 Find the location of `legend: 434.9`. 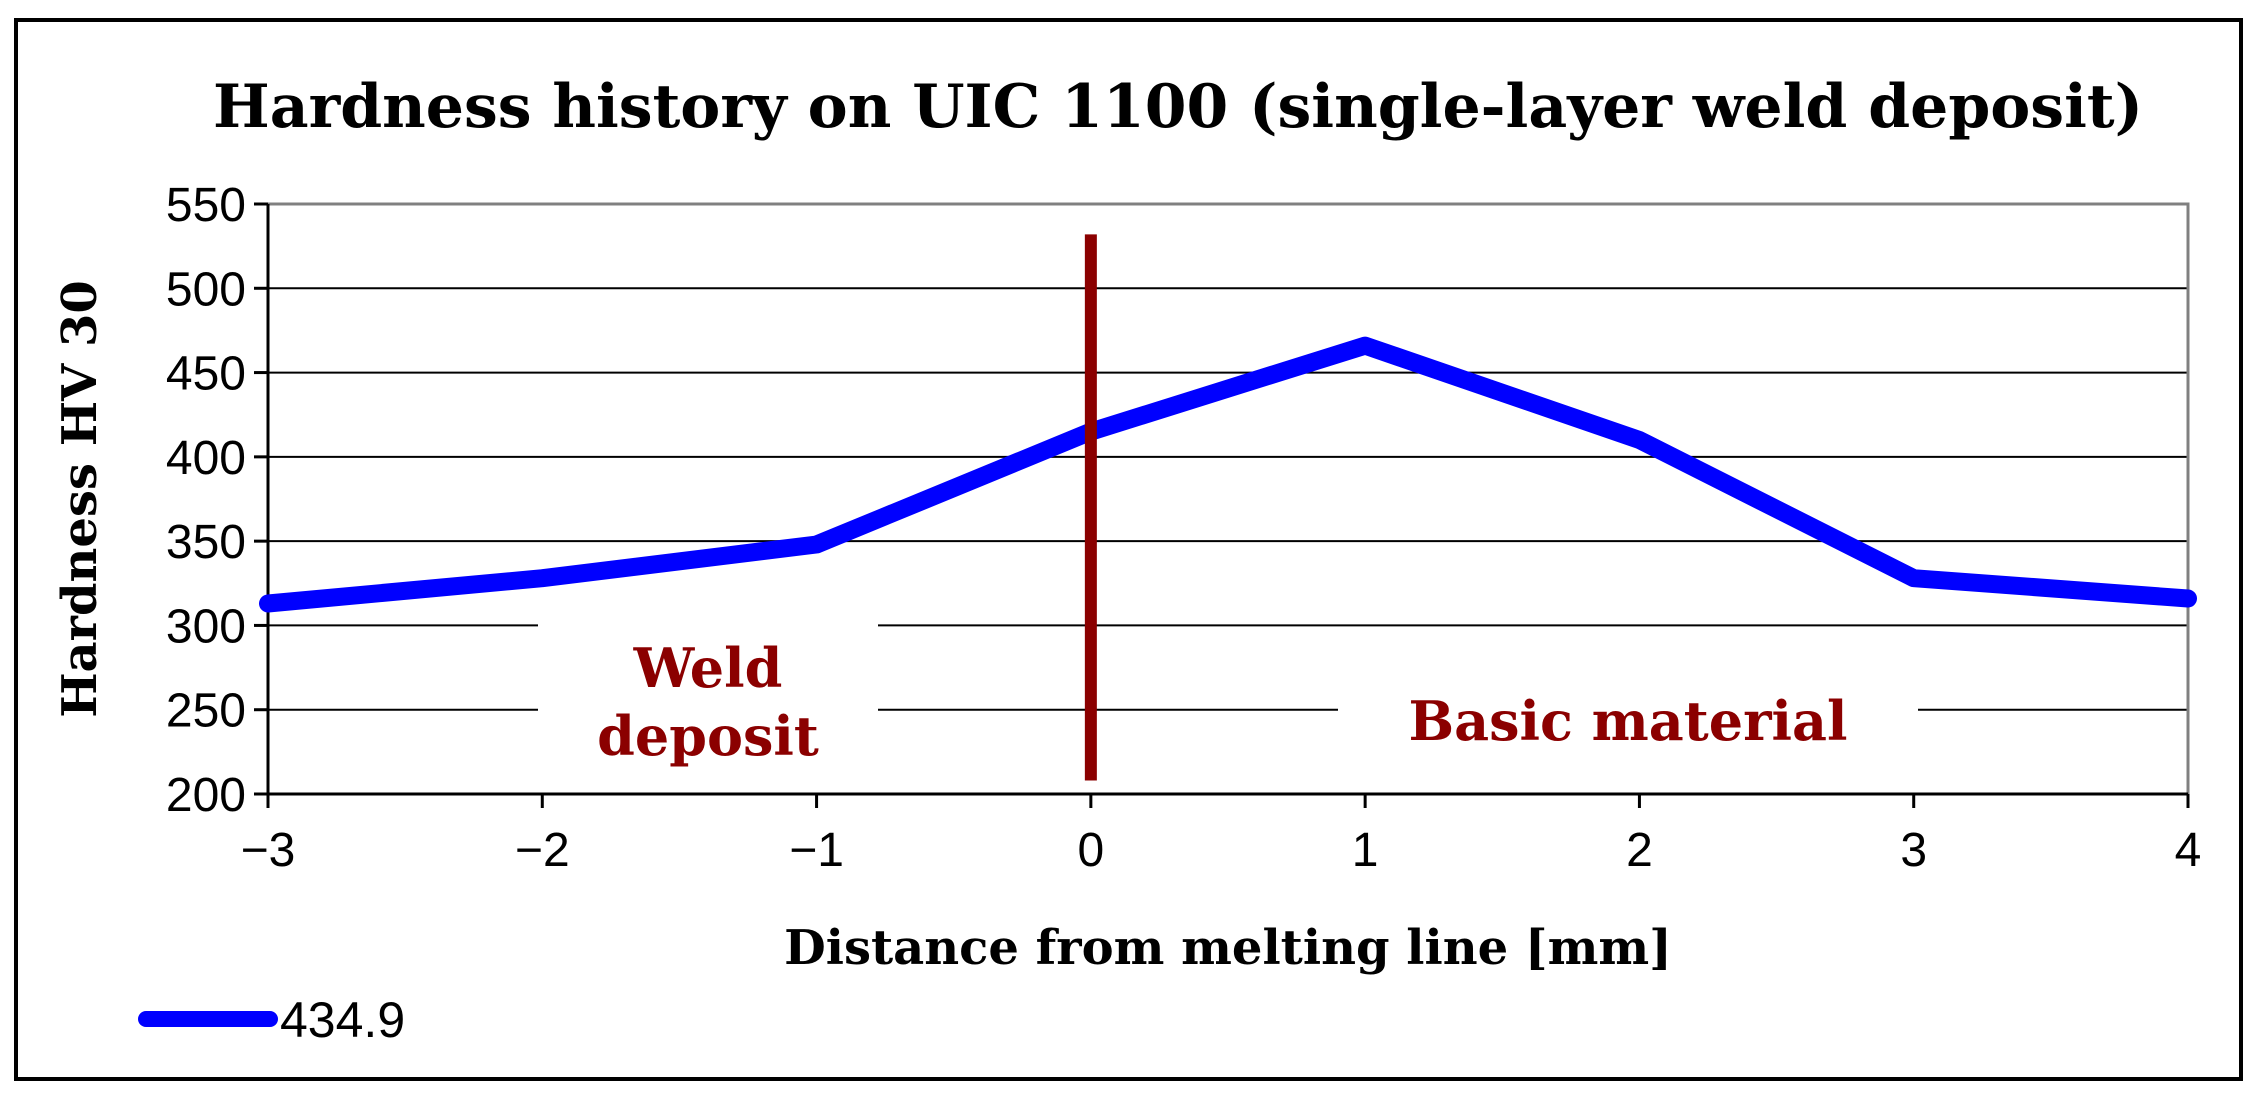

legend: 434.9 is located at coordinates (271, 1020).